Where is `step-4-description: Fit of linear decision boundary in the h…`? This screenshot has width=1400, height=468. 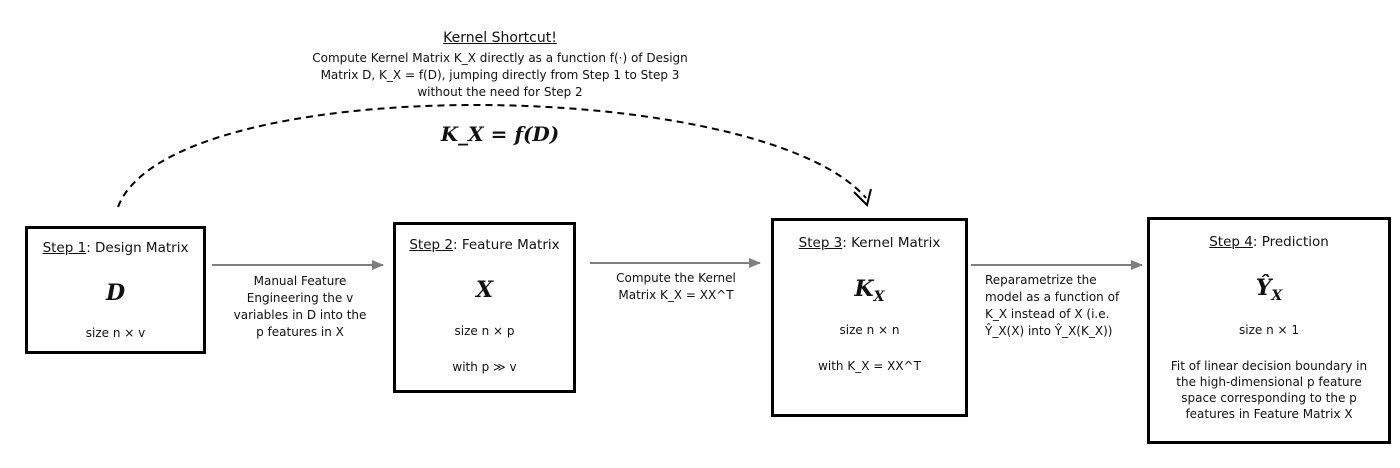
step-4-description: Fit of linear decision boundary in the h… is located at coordinates (1269, 390).